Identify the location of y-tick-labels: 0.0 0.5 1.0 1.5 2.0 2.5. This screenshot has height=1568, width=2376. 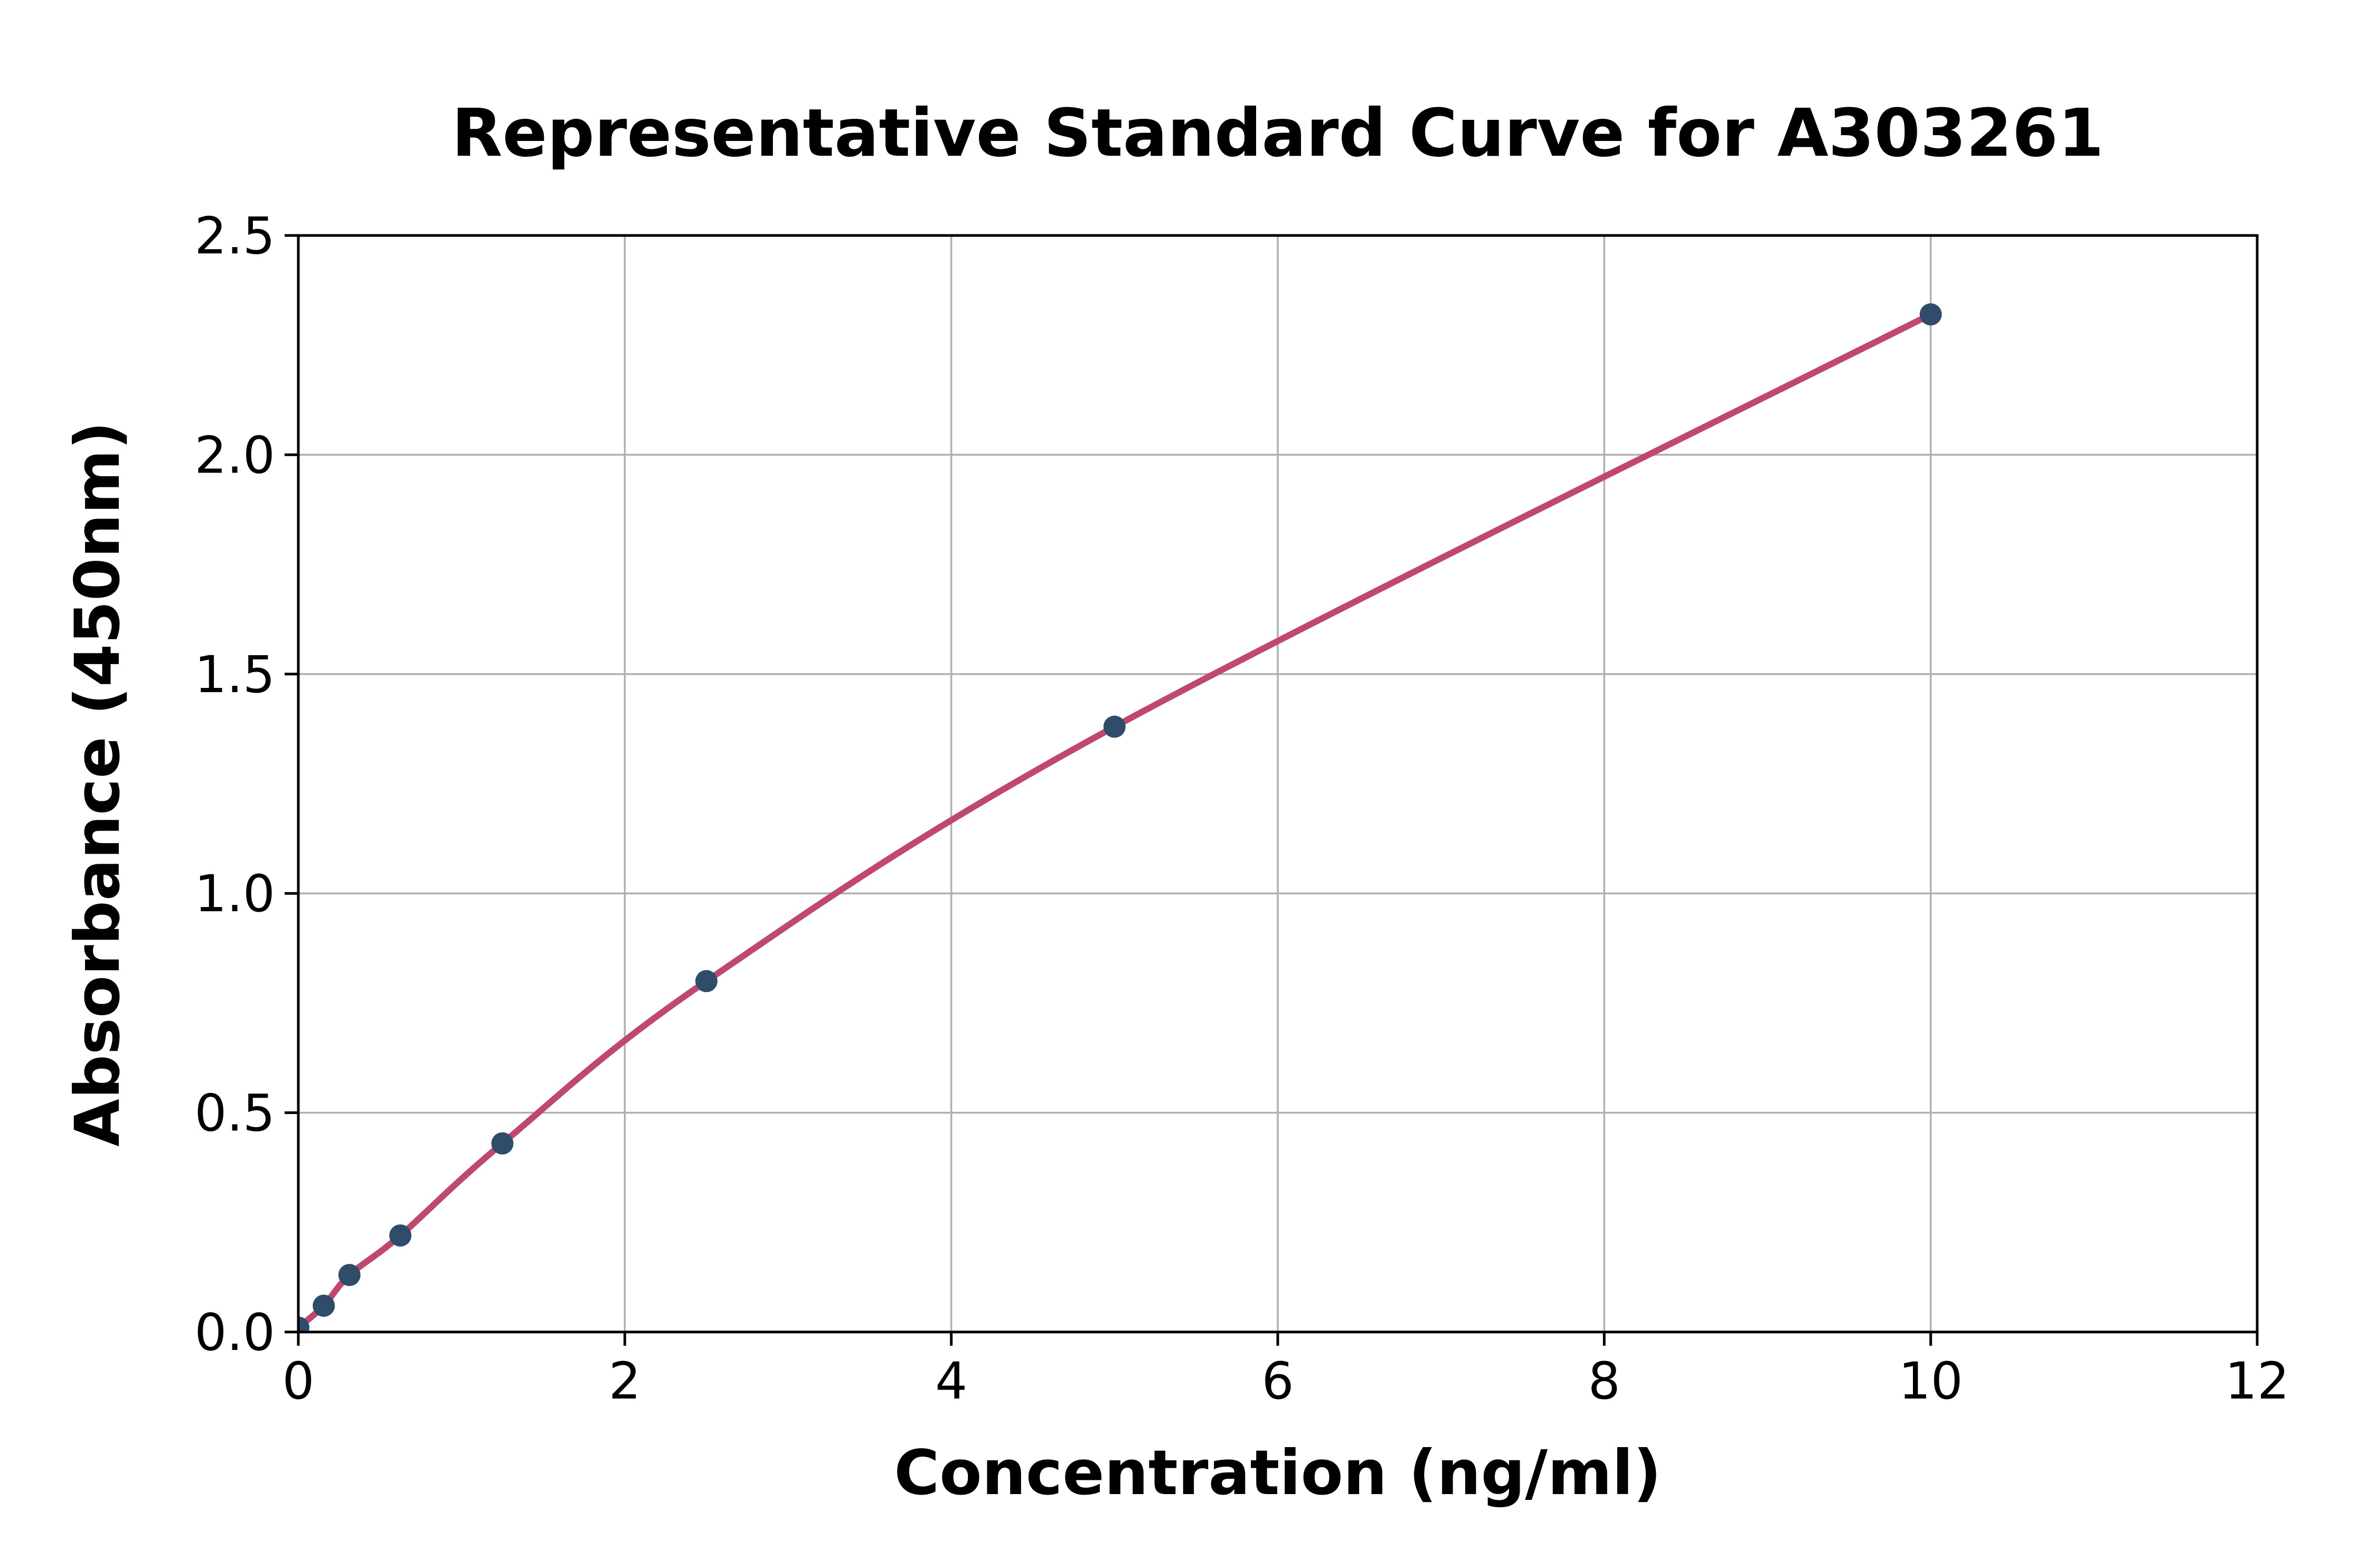
(234, 784).